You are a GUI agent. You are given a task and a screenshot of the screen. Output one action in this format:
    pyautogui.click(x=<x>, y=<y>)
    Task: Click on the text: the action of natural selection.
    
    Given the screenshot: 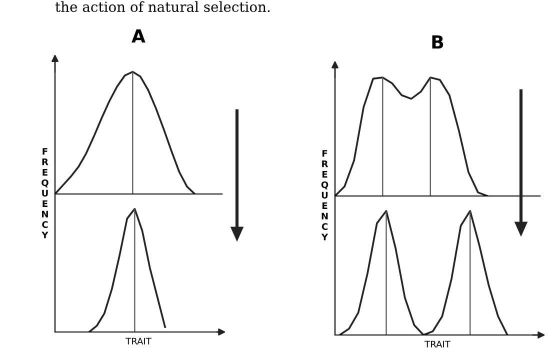 What is the action you would take?
    pyautogui.click(x=162, y=6)
    